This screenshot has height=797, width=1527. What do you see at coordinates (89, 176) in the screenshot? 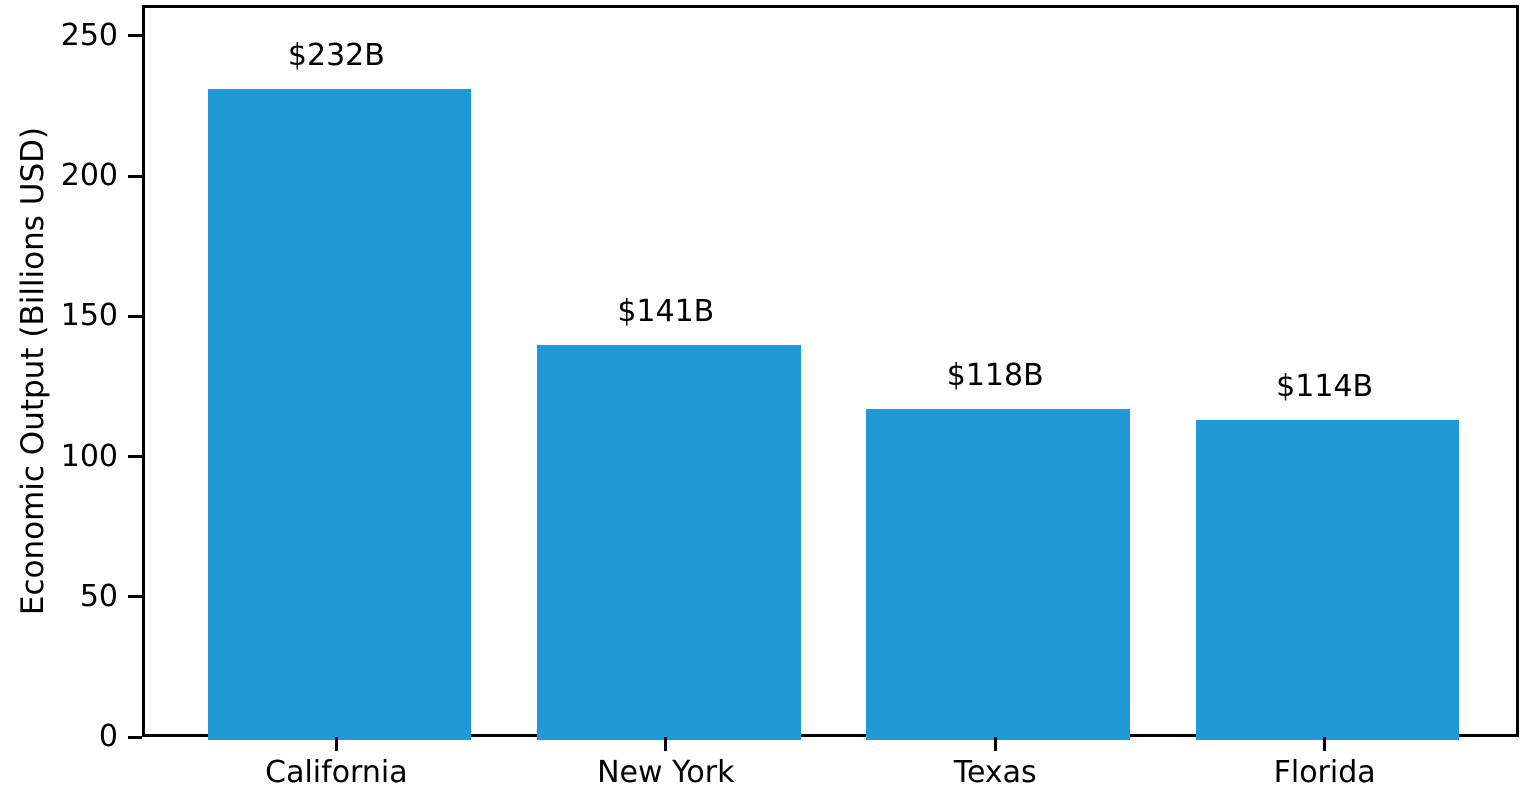
I see `y-tick-label: 200` at bounding box center [89, 176].